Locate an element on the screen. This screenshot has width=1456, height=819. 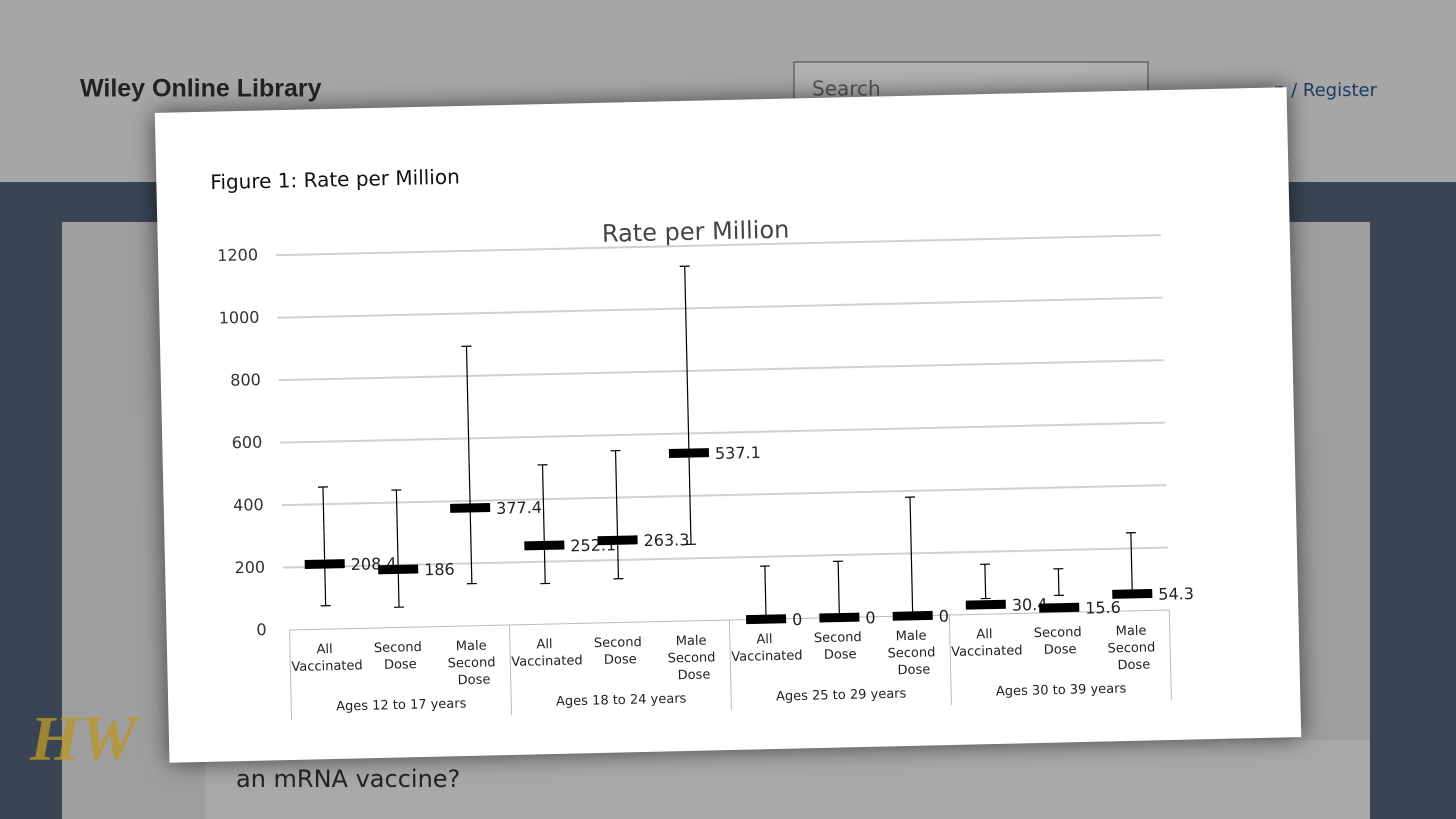
data-label: 54.3 is located at coordinates (1176, 594).